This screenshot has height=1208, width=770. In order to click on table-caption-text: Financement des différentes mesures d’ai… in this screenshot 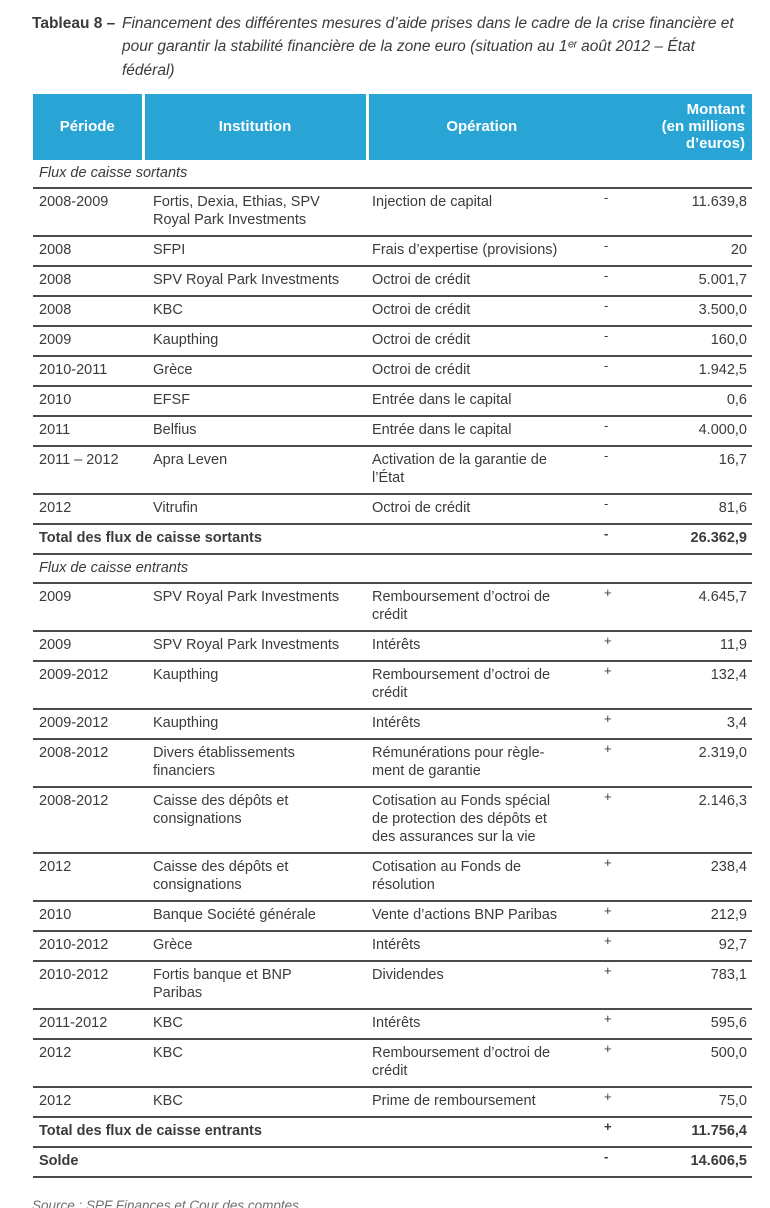, I will do `click(428, 47)`.